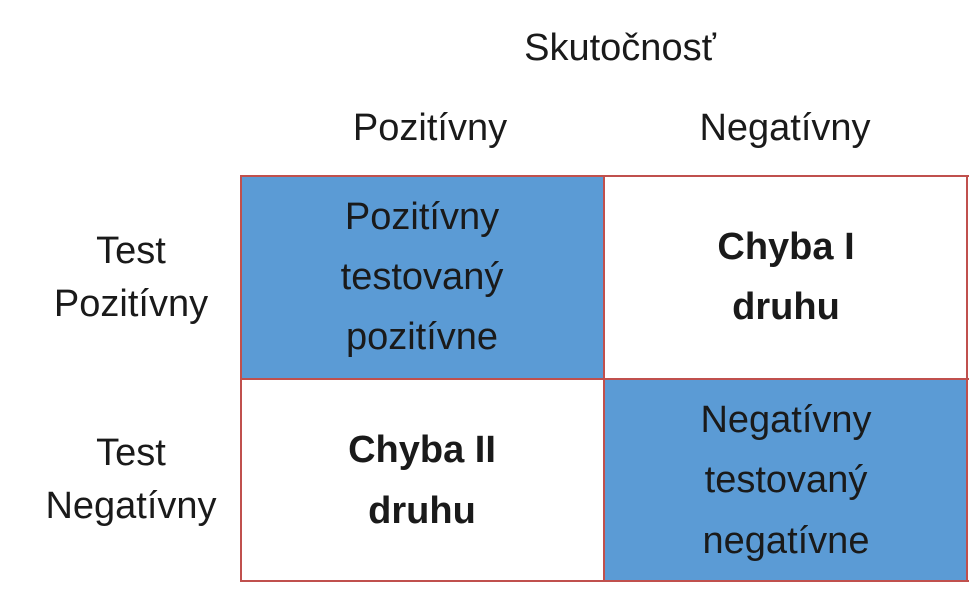  I want to click on column-header-positive: Pozitívny, so click(430, 127).